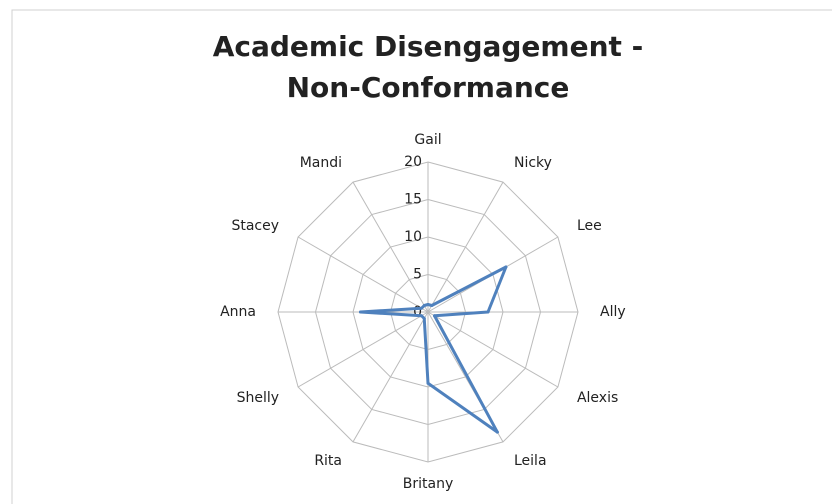 The width and height of the screenshot is (832, 504). What do you see at coordinates (533, 163) in the screenshot?
I see `category-label: Nicky` at bounding box center [533, 163].